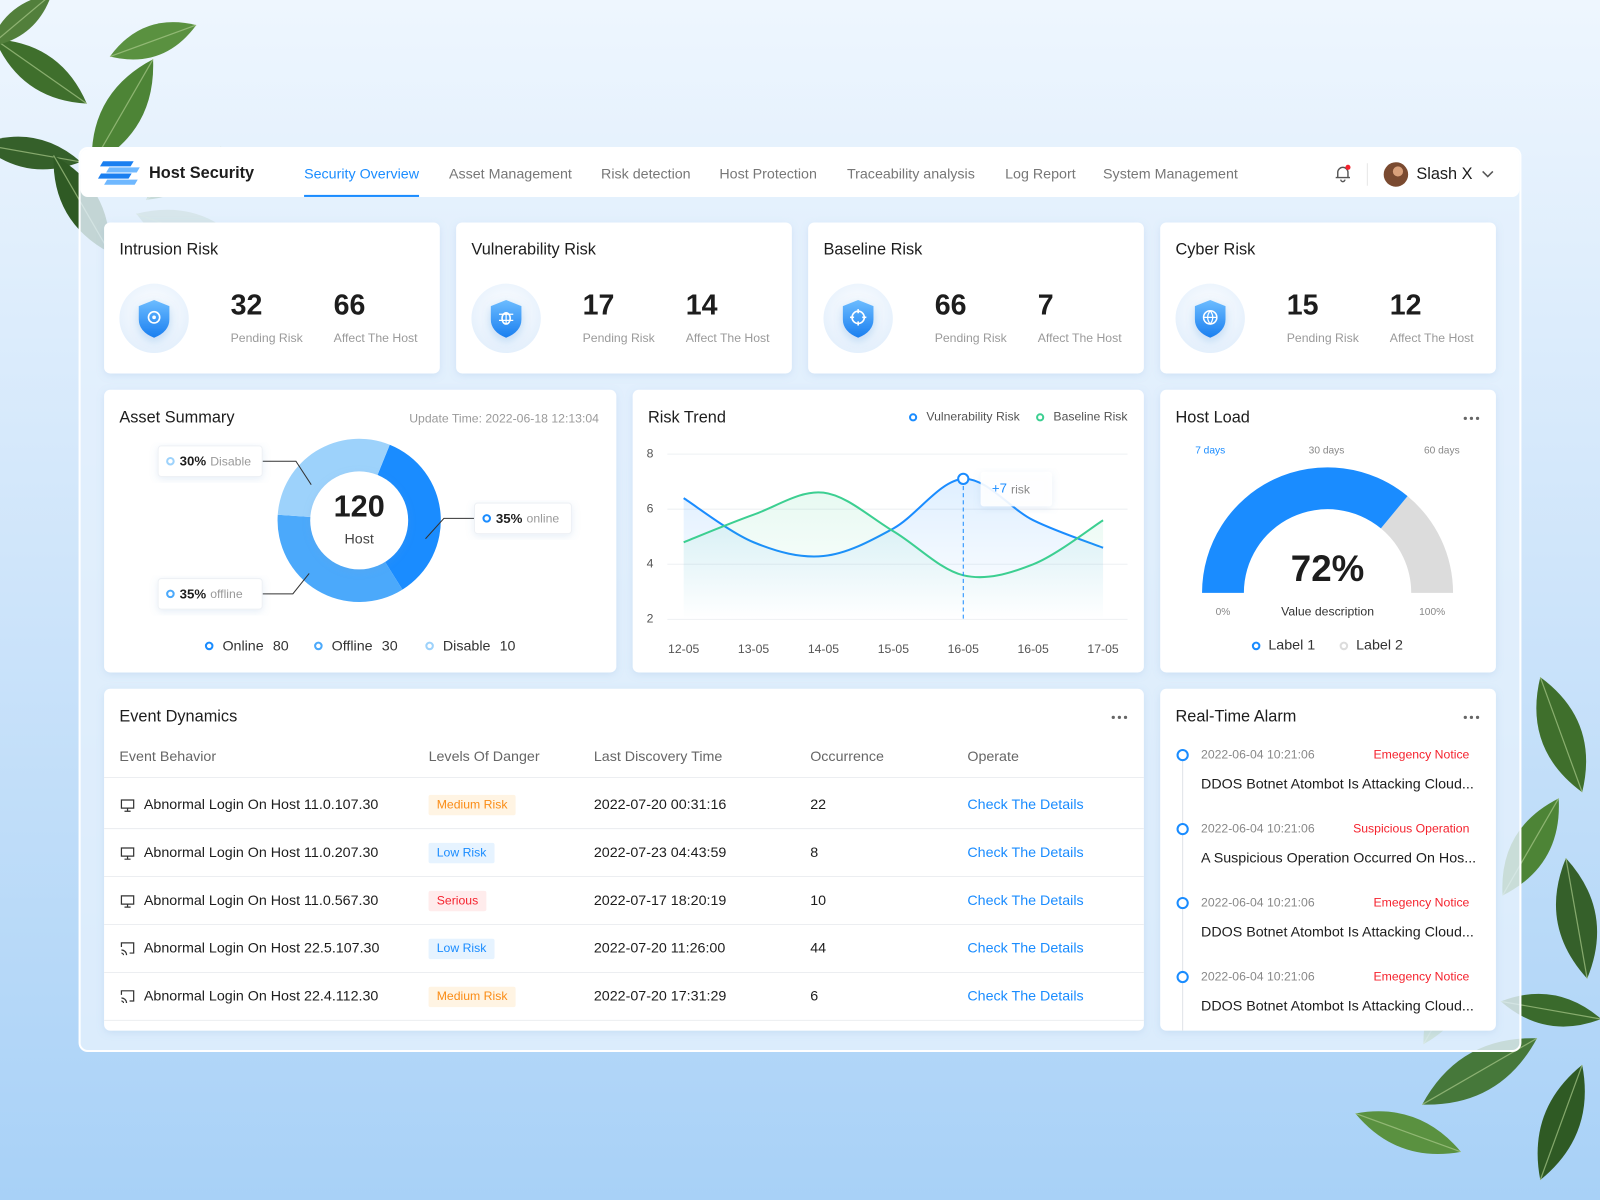  I want to click on chart-subtitle: Update Time: 2022-06-18 12:13:04, so click(504, 419).